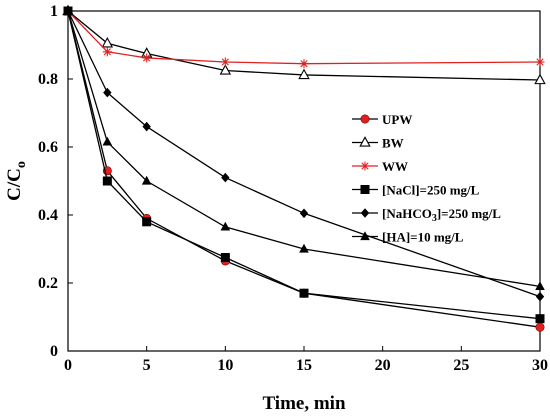 Image resolution: width=550 pixels, height=419 pixels. I want to click on legend-label-main: [NaCl]=250 mg/L, so click(431, 190).